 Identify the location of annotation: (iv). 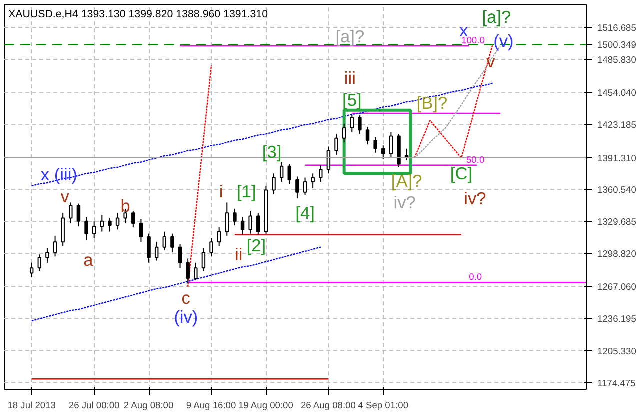
(186, 316).